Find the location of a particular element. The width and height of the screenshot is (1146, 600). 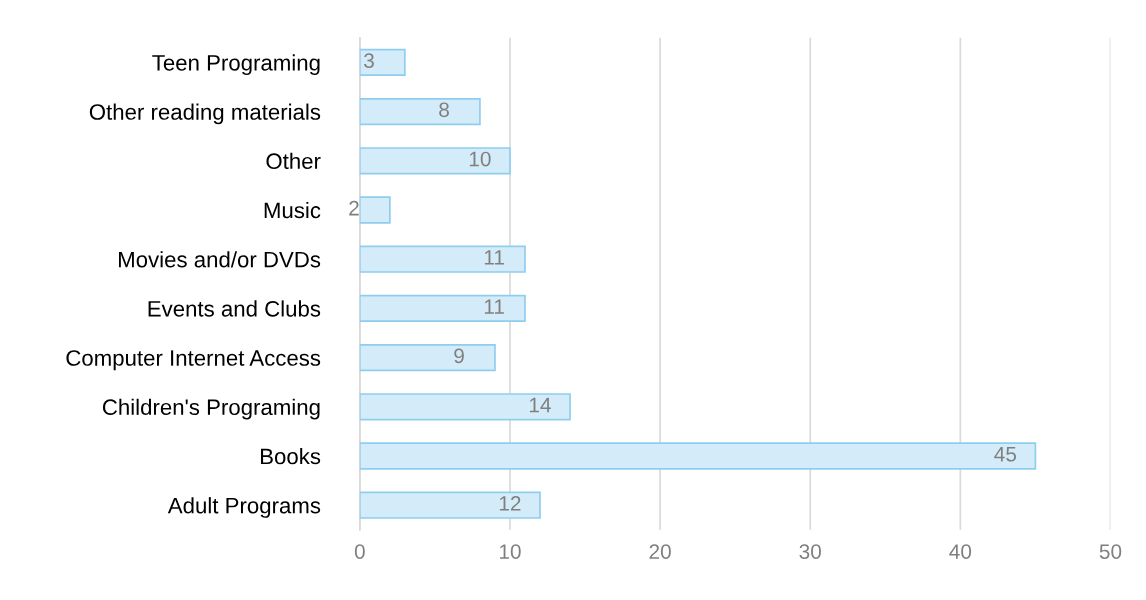

y-tick-label: Children's Programing is located at coordinates (211, 409).